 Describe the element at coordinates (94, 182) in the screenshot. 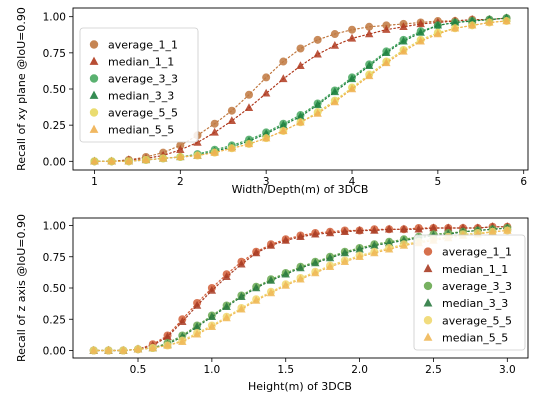

I see `top-x-tick-label: 1` at that location.